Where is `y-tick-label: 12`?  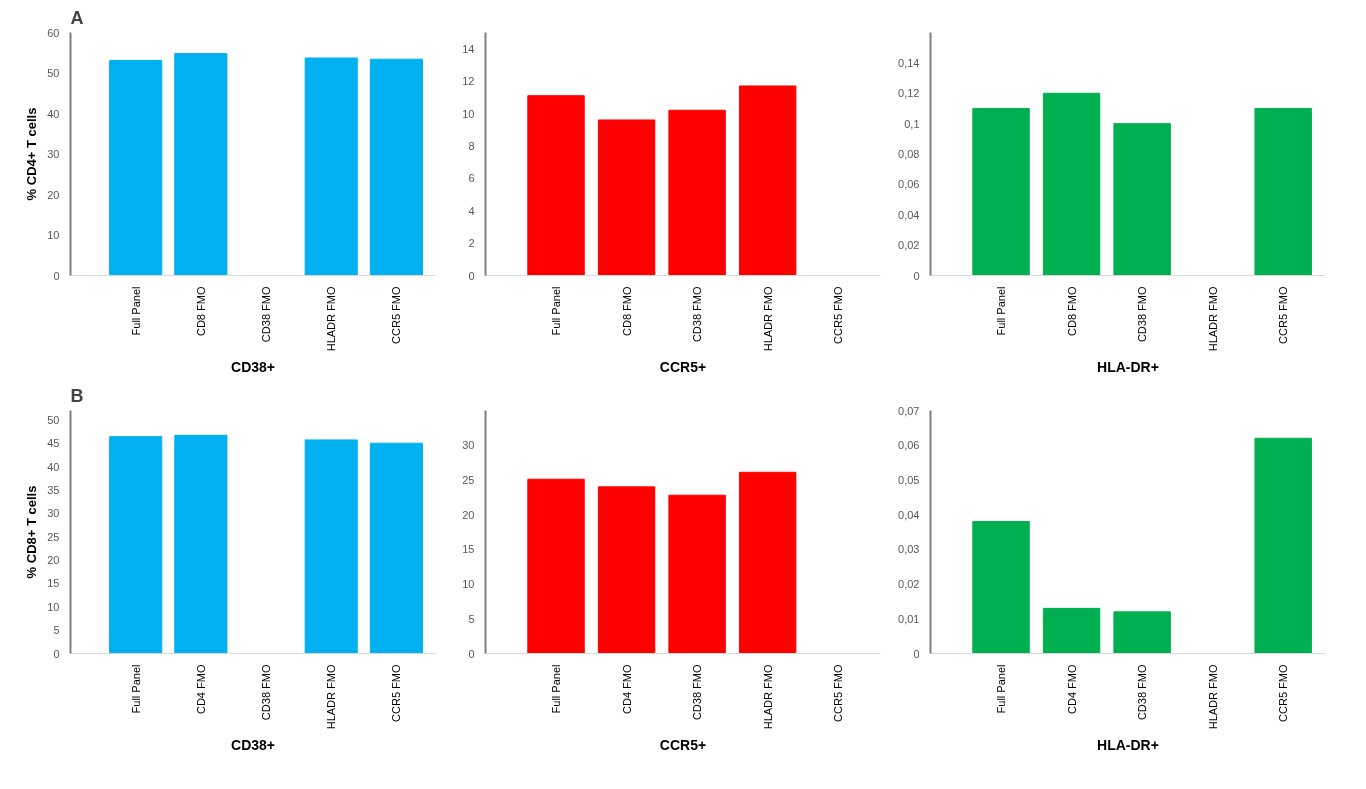 y-tick-label: 12 is located at coordinates (468, 81).